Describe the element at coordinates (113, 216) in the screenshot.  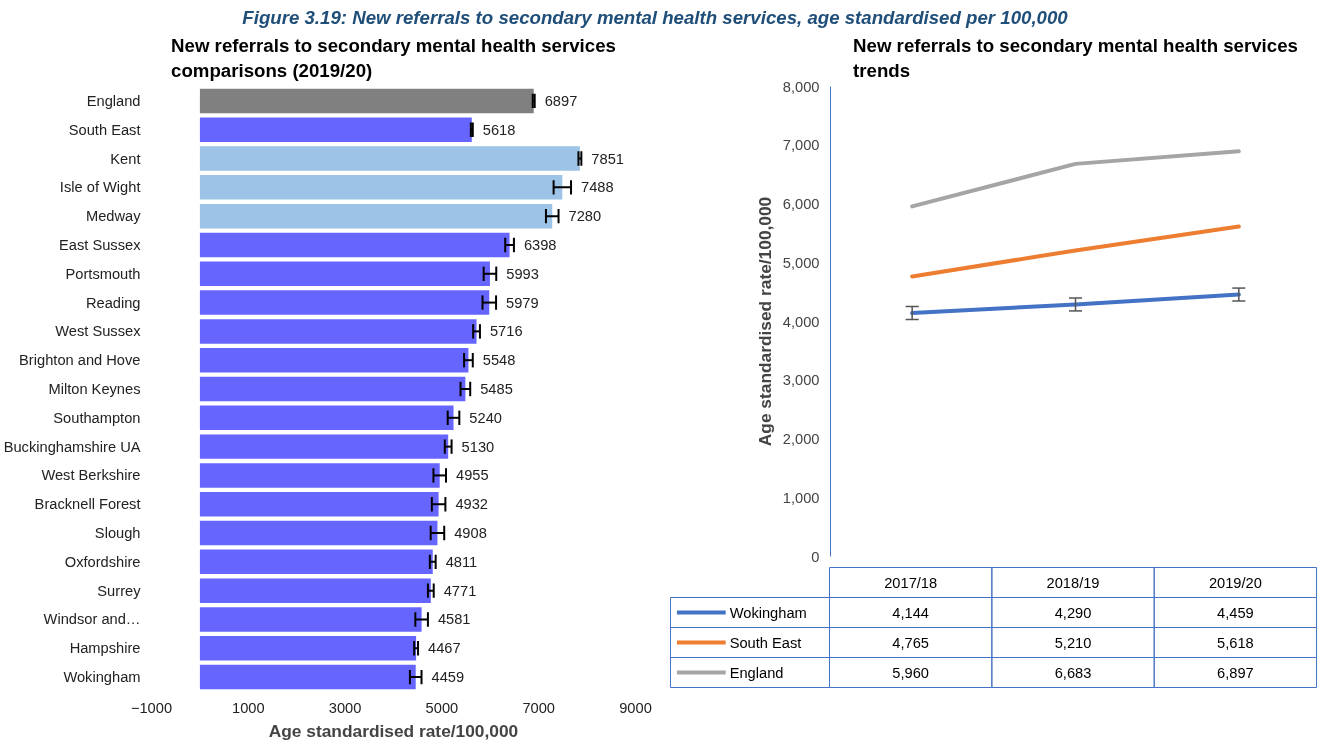
I see `y-tick-label: Medway` at that location.